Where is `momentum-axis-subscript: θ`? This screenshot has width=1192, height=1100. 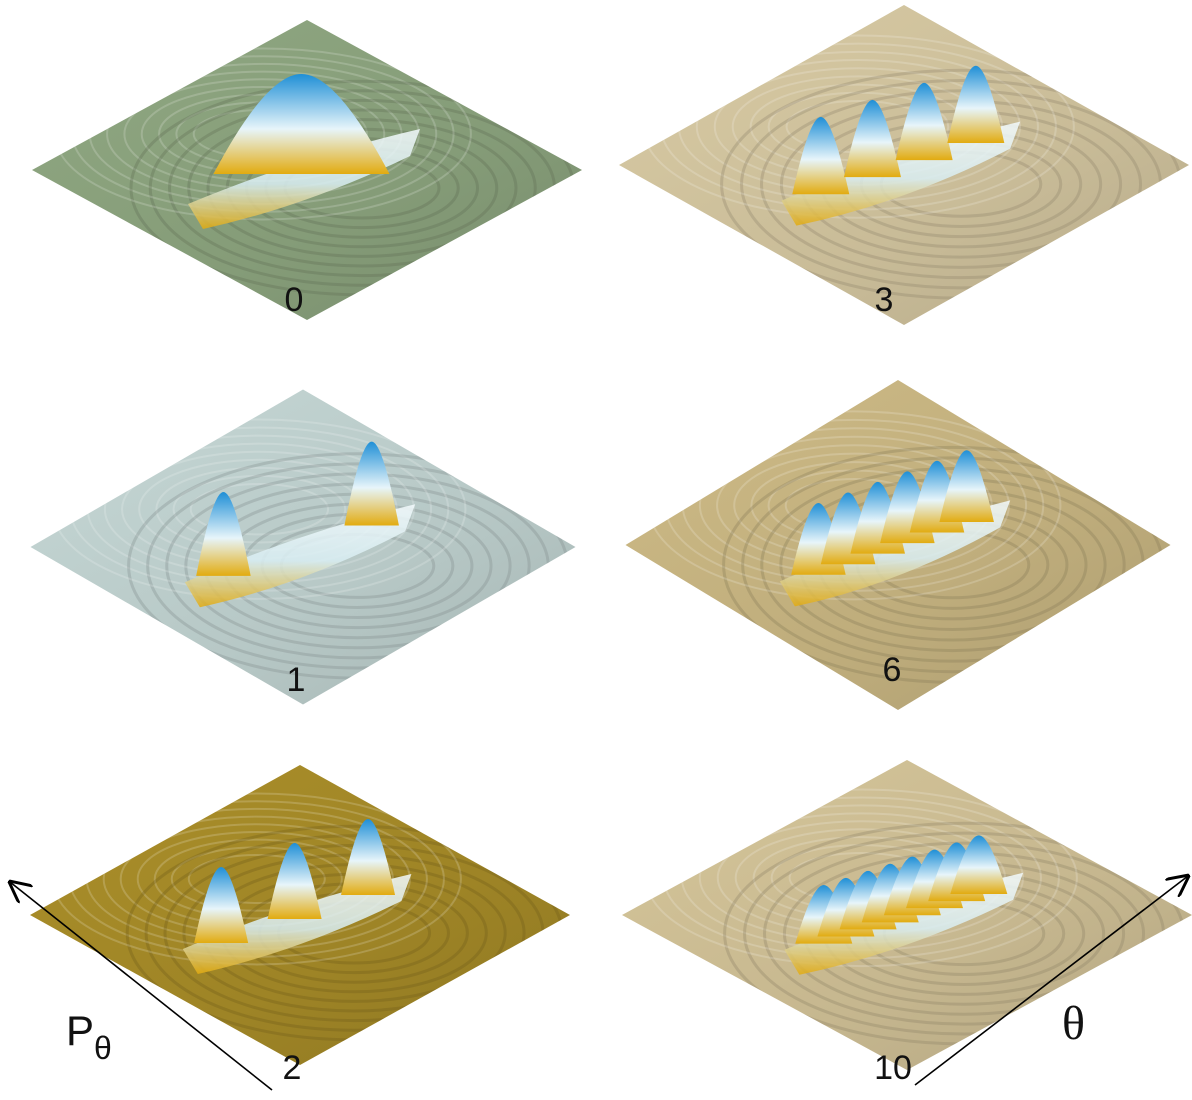
momentum-axis-subscript: θ is located at coordinates (103, 1048).